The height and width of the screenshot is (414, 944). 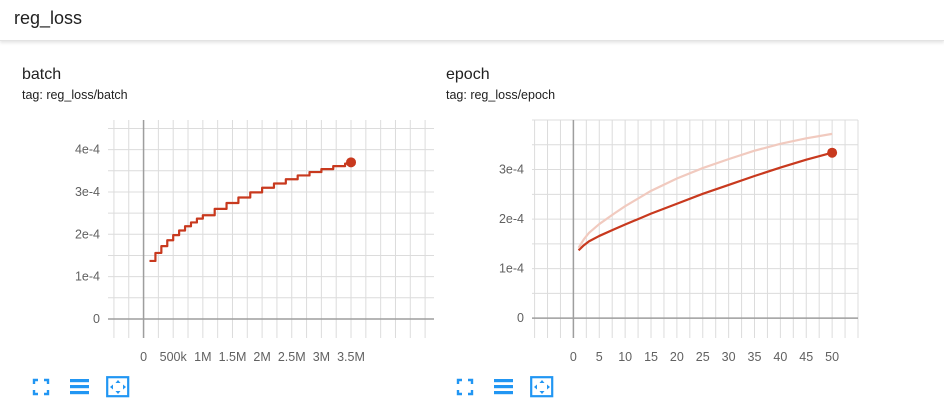 What do you see at coordinates (832, 357) in the screenshot?
I see `x-tick-label: 50` at bounding box center [832, 357].